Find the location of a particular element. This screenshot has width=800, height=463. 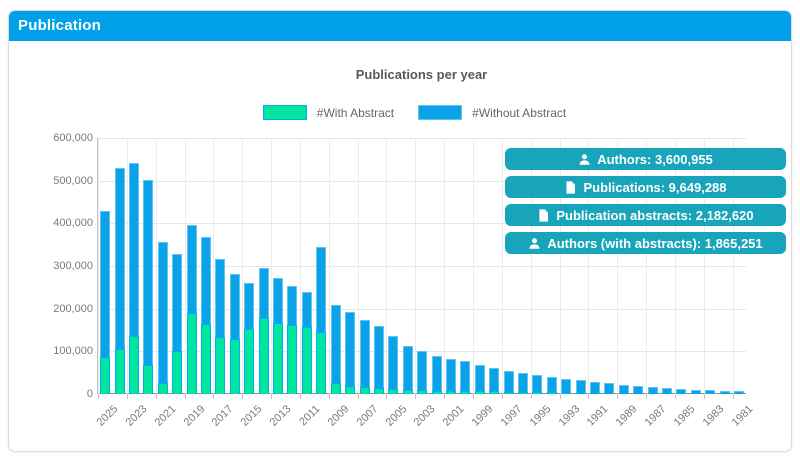

bar-2024 is located at coordinates (119, 266).